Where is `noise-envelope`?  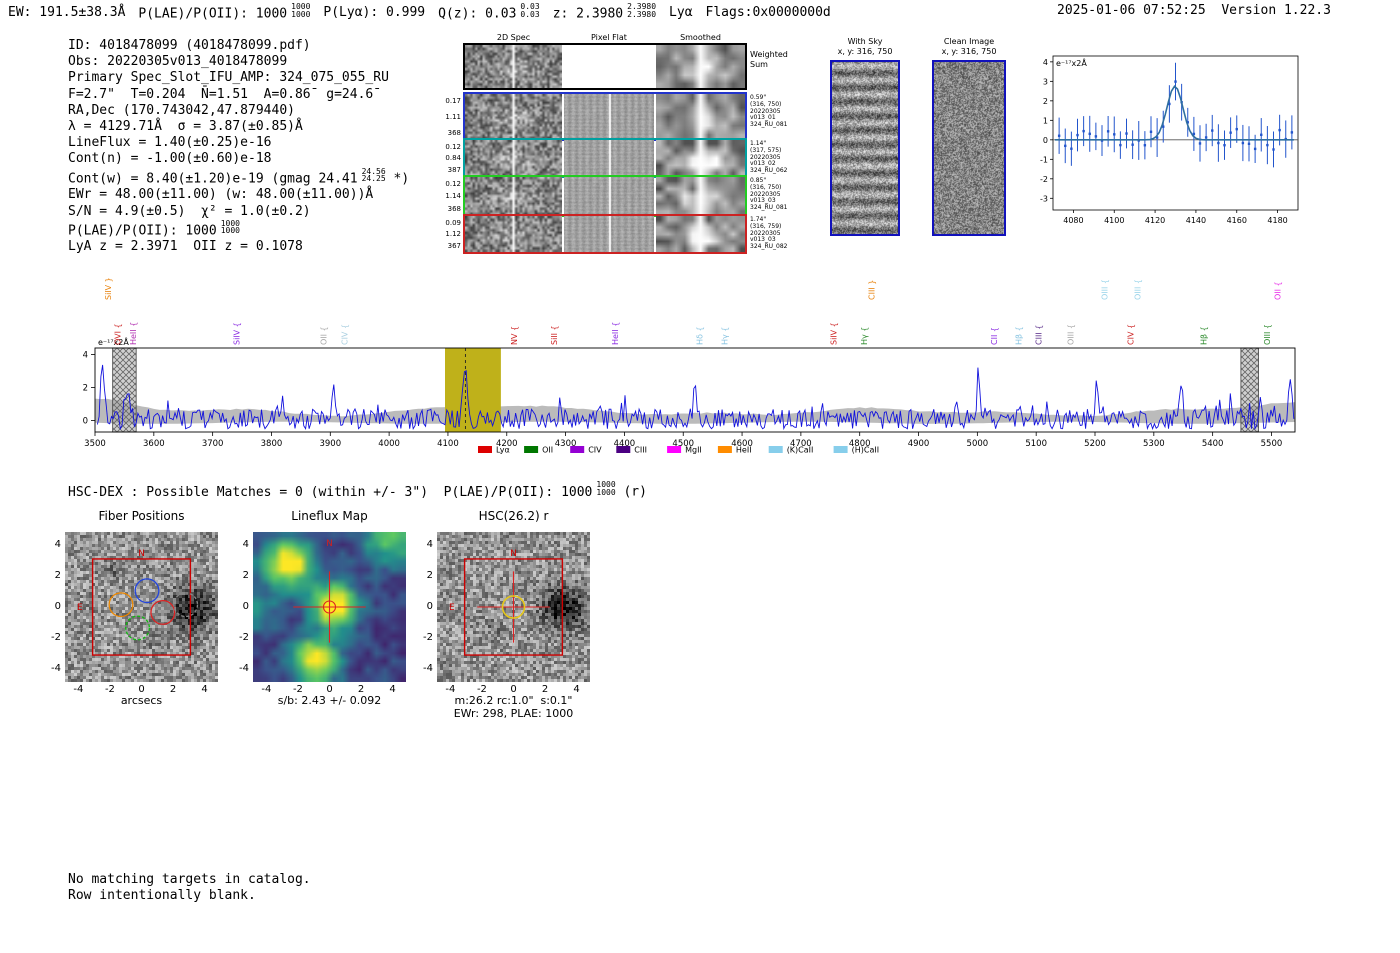
noise-envelope is located at coordinates (695, 411).